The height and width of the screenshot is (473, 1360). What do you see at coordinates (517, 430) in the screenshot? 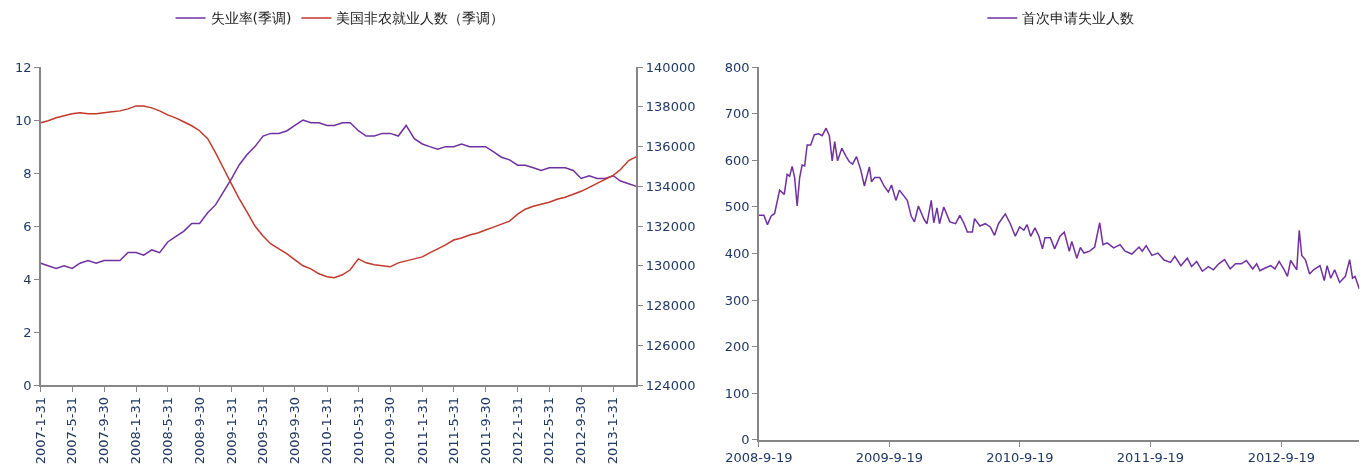
I see `x-tick-label: 2012-1-31` at bounding box center [517, 430].